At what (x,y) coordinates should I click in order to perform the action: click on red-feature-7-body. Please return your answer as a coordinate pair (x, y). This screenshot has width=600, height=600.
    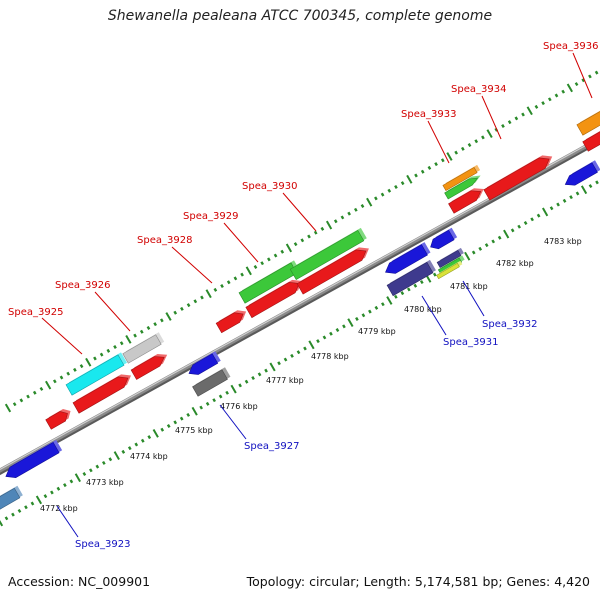
    Looking at the image, I should click on (465, 202).